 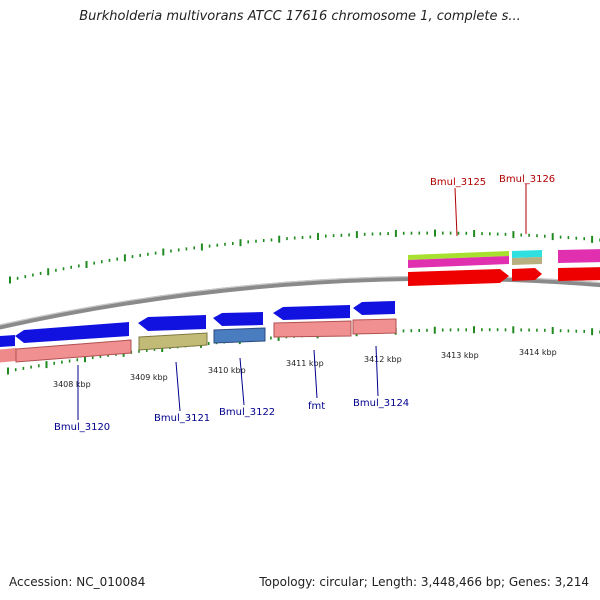 What do you see at coordinates (247, 412) in the screenshot?
I see `gene-label: Bmul_3122` at bounding box center [247, 412].